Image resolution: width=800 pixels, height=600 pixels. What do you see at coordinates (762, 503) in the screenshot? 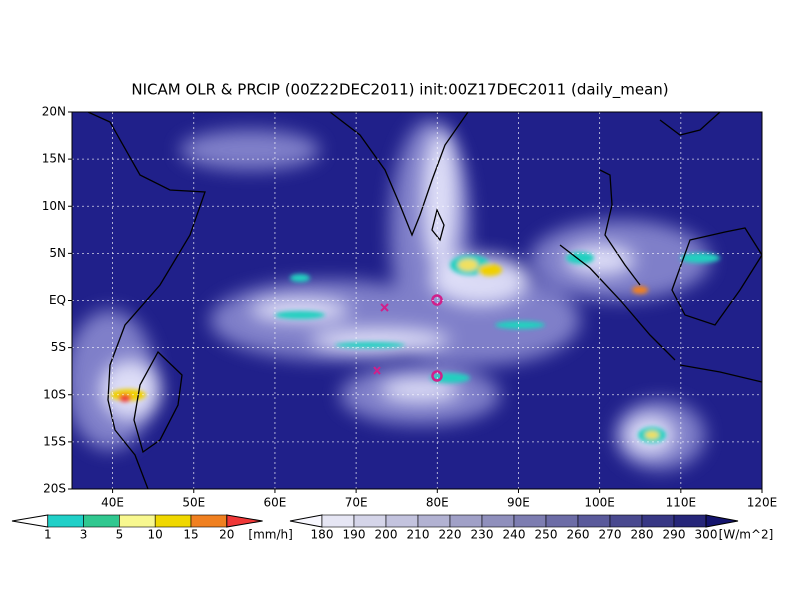
I see `lon-label: 120E` at bounding box center [762, 503].